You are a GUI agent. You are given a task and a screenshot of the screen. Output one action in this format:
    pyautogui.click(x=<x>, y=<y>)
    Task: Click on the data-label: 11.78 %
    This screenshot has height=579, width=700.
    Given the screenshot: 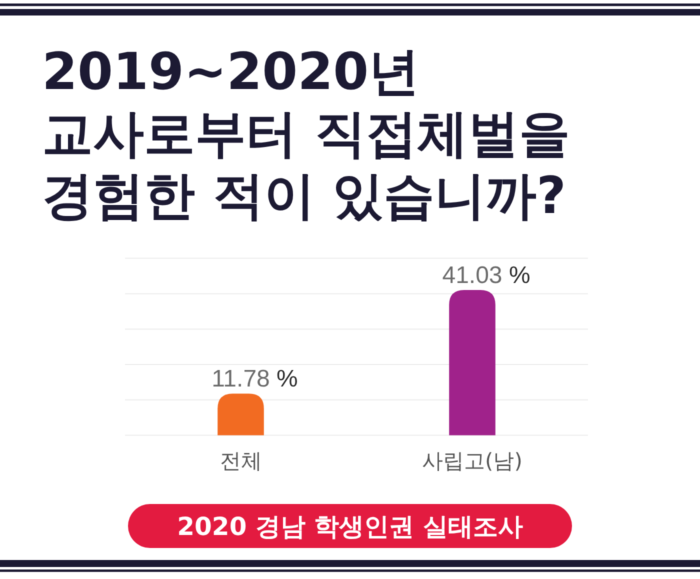 What is the action you would take?
    pyautogui.click(x=255, y=379)
    